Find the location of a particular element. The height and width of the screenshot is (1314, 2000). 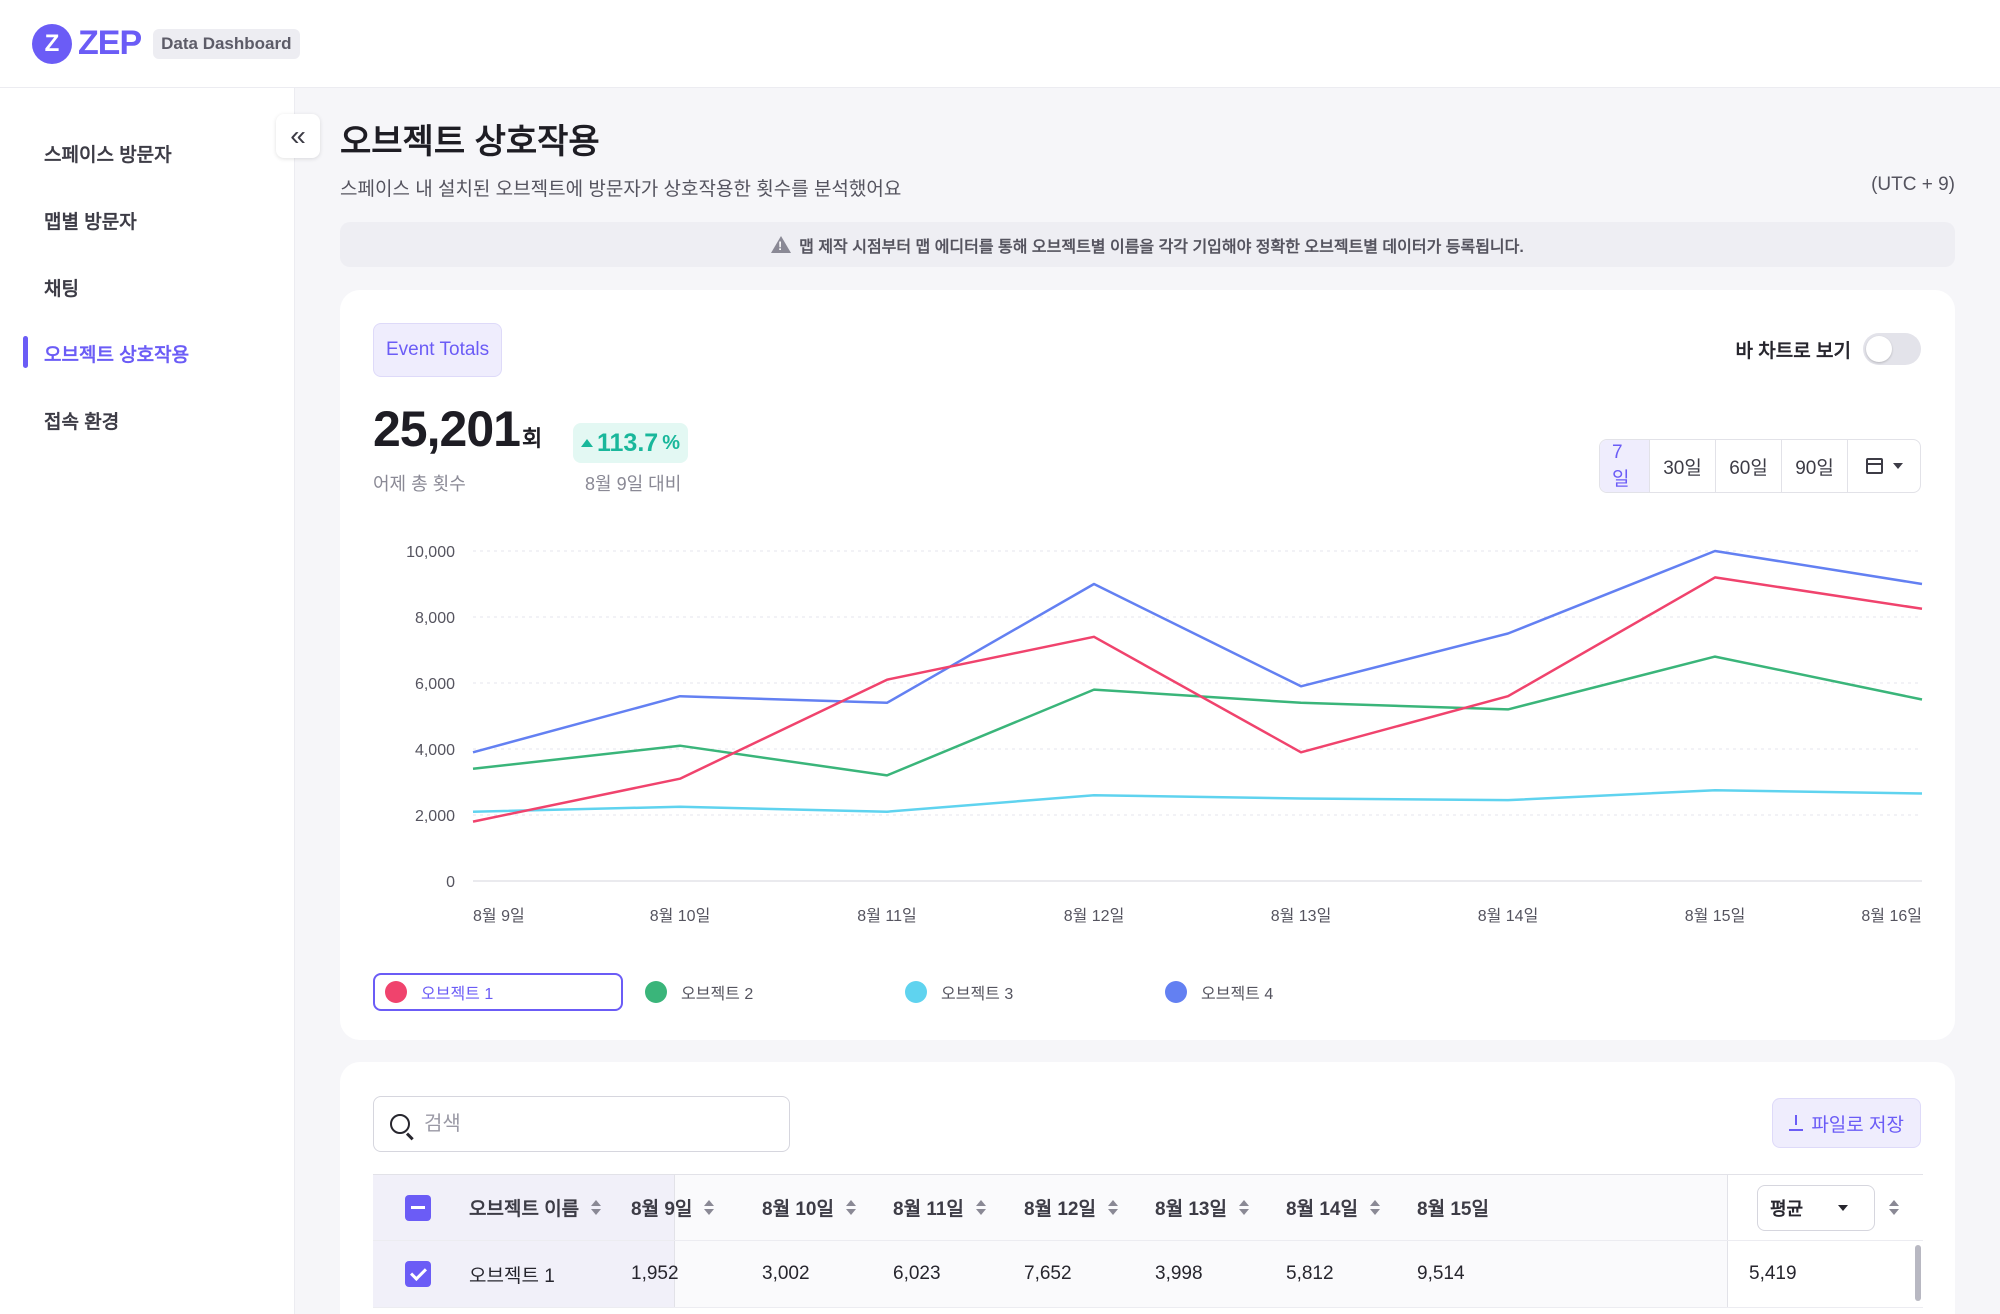

table-cell: 1,952 is located at coordinates (655, 1273).